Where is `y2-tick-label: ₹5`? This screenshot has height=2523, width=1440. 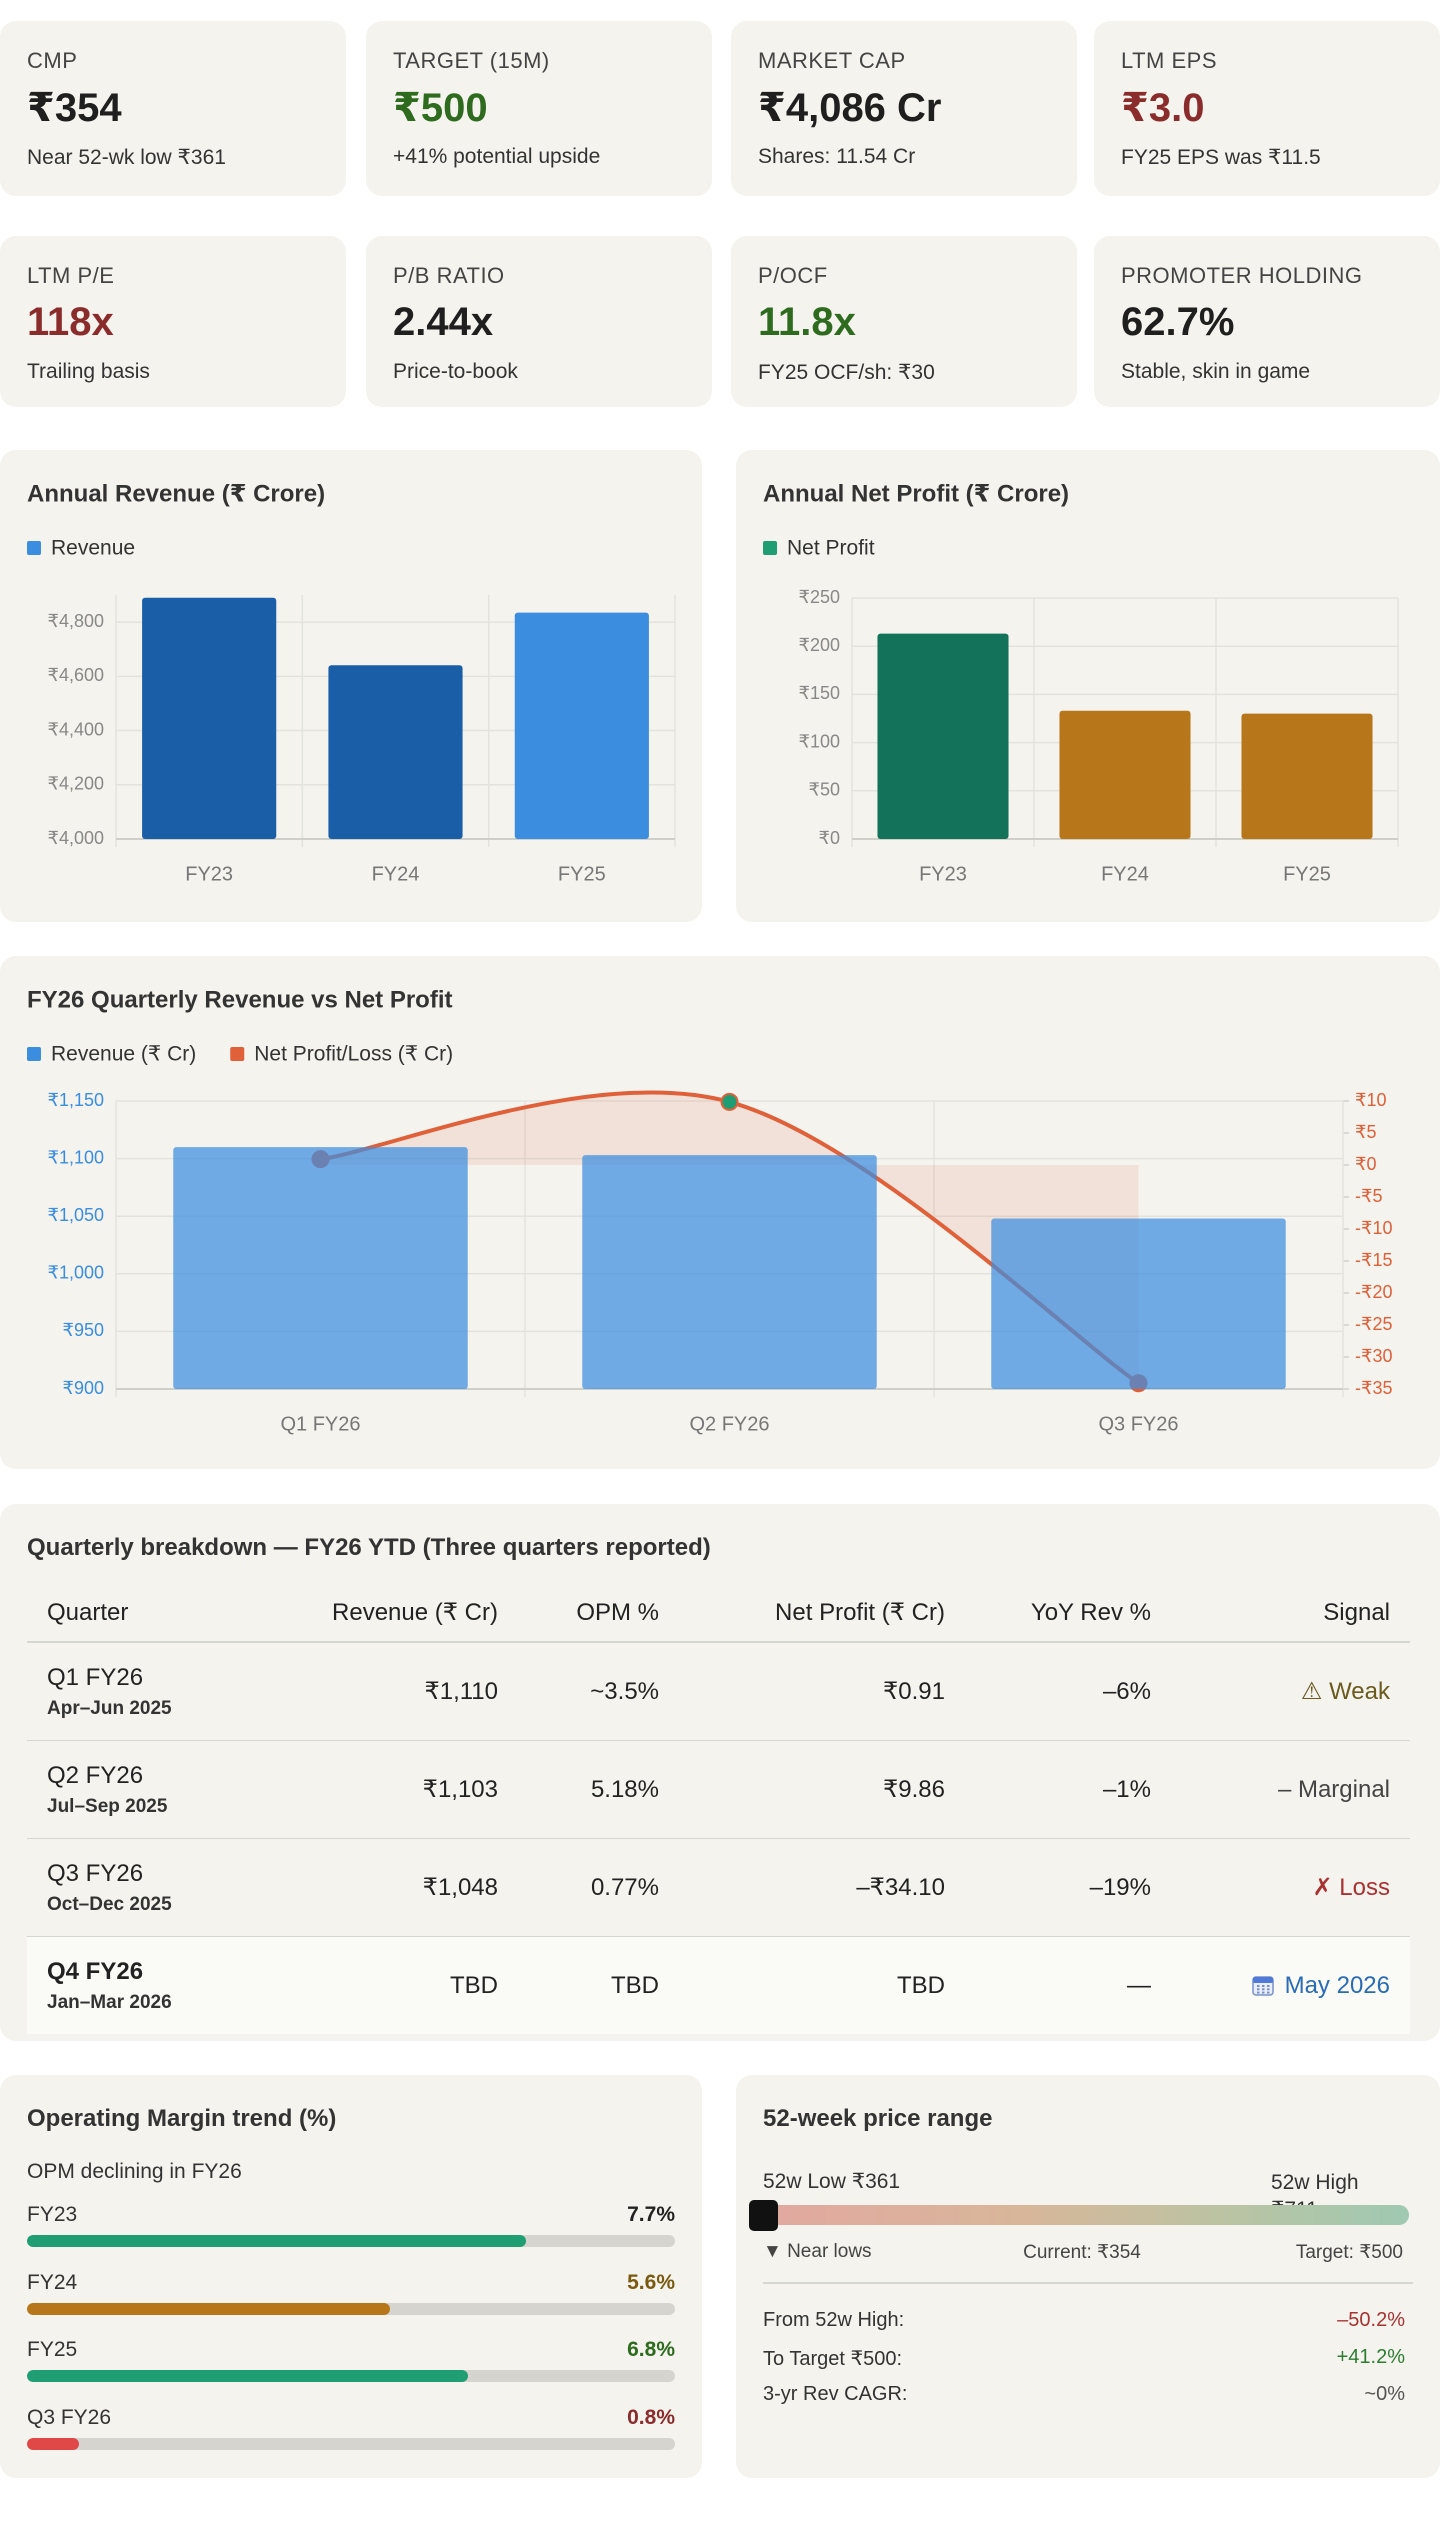
y2-tick-label: ₹5 is located at coordinates (1365, 1132).